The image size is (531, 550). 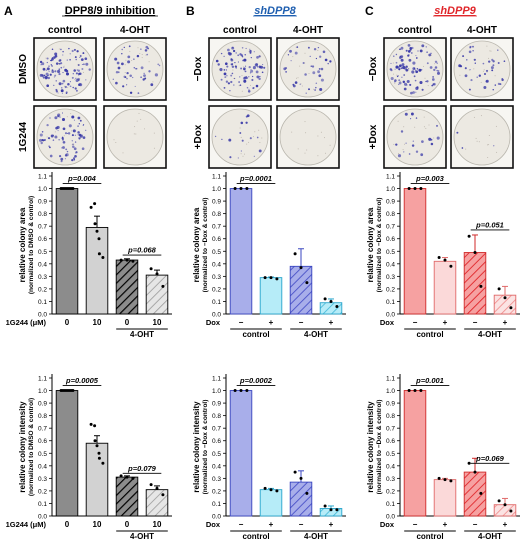 I want to click on plate-row-label: +Dox, so click(x=198, y=136).